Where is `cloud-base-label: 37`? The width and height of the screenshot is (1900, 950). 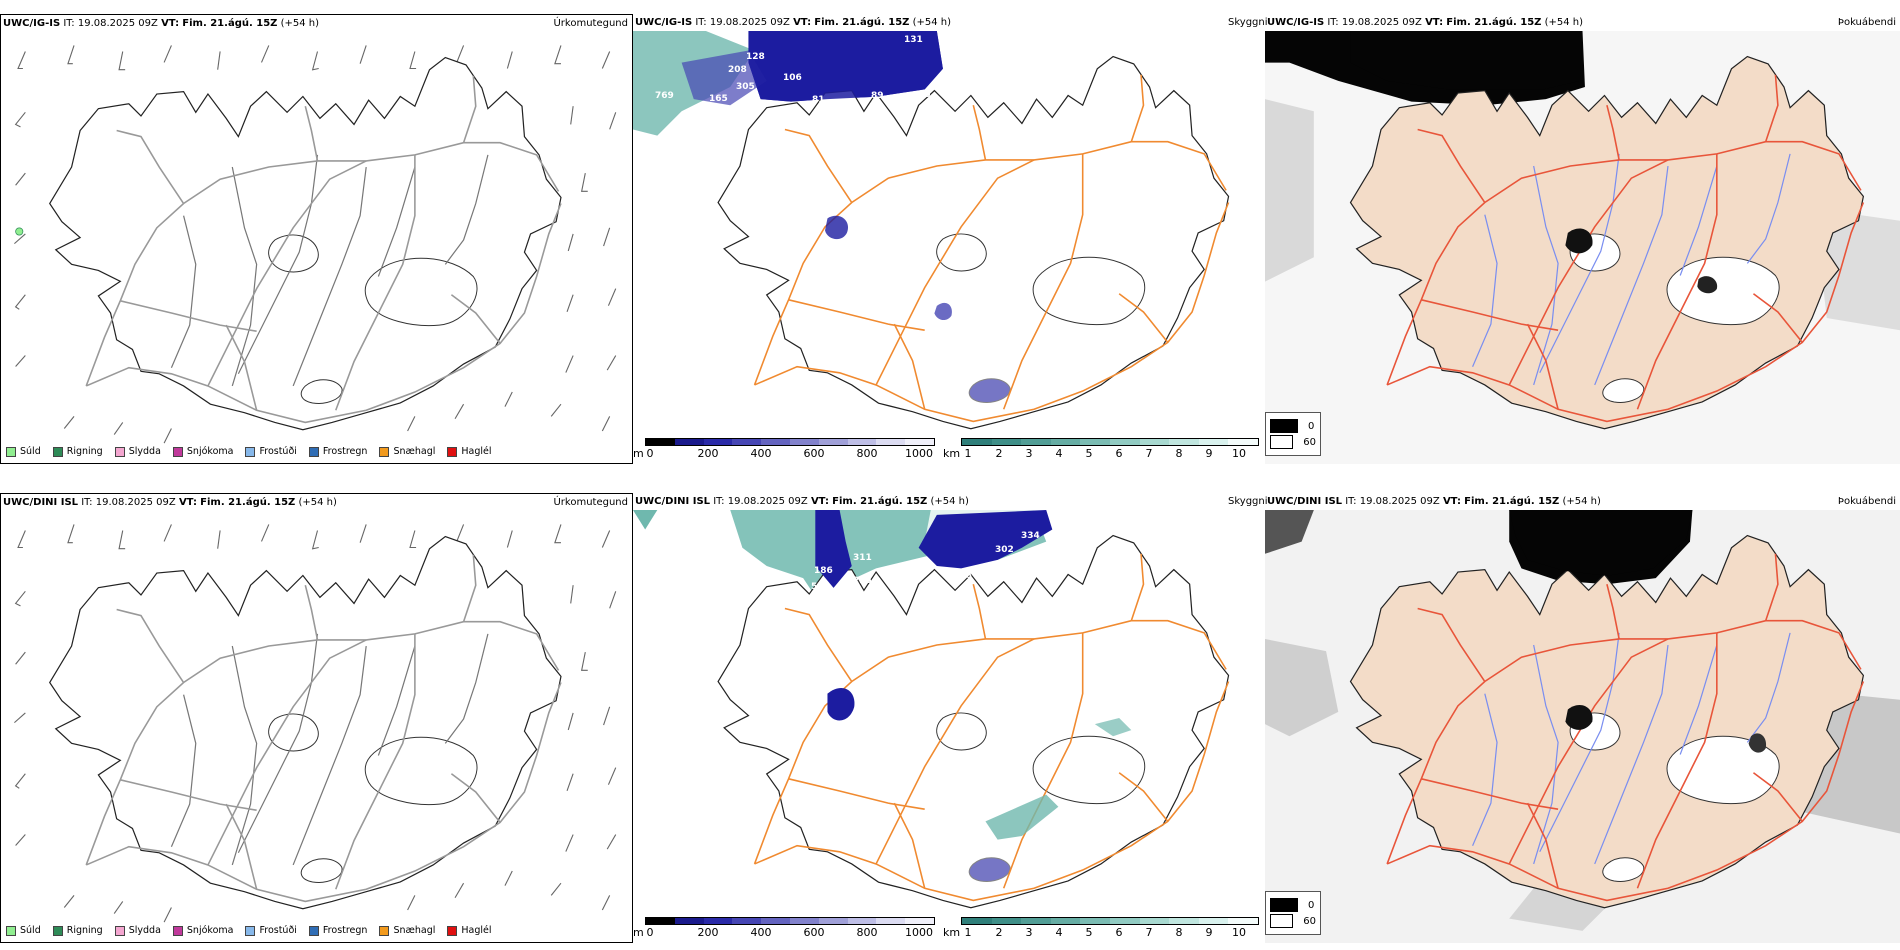 cloud-base-label: 37 is located at coordinates (956, 91).